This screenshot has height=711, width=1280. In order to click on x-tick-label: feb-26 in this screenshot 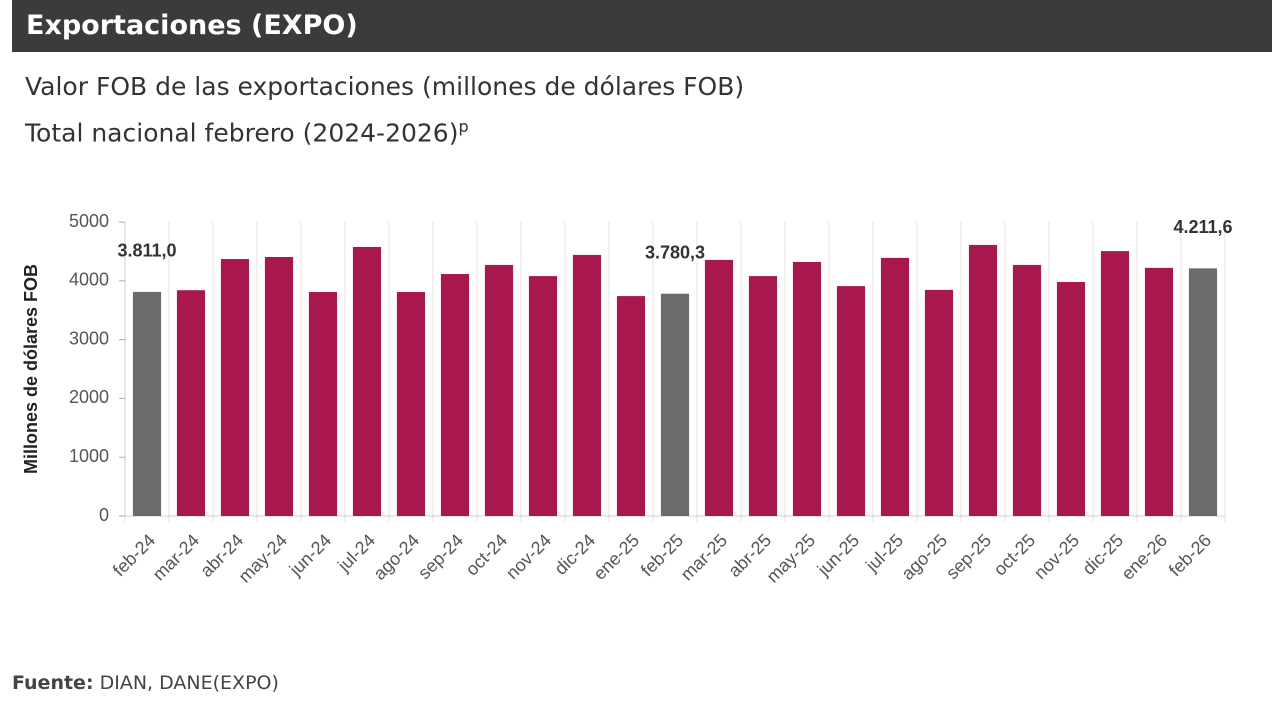, I will do `click(1190, 555)`.